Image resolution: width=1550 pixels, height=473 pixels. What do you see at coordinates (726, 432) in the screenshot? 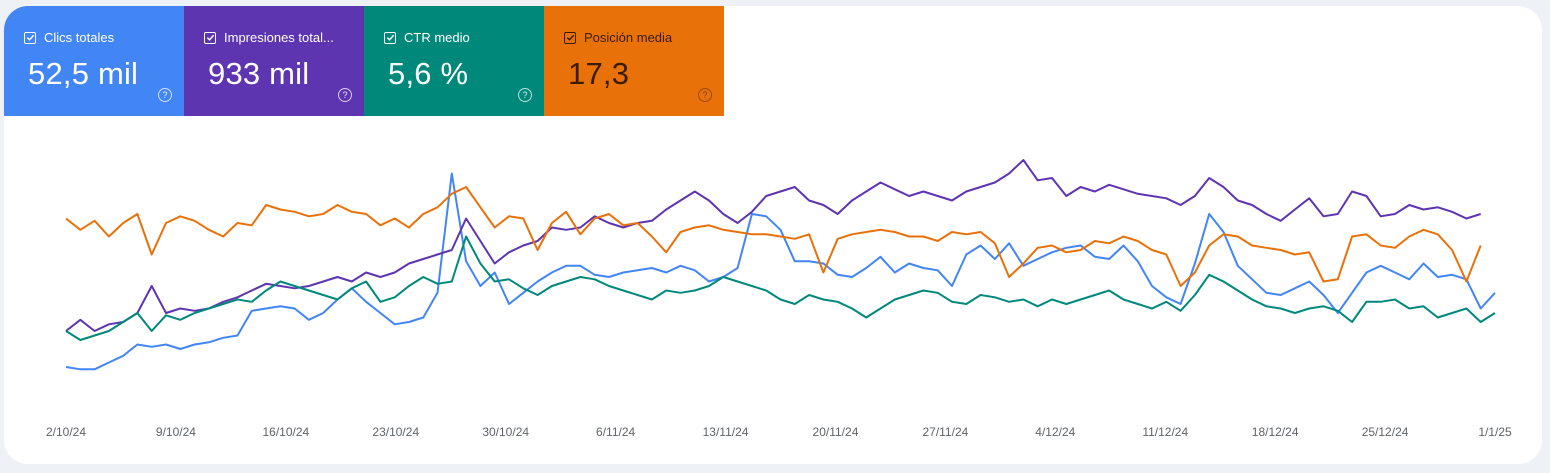
I see `x-tick-label: 13/11/24` at bounding box center [726, 432].